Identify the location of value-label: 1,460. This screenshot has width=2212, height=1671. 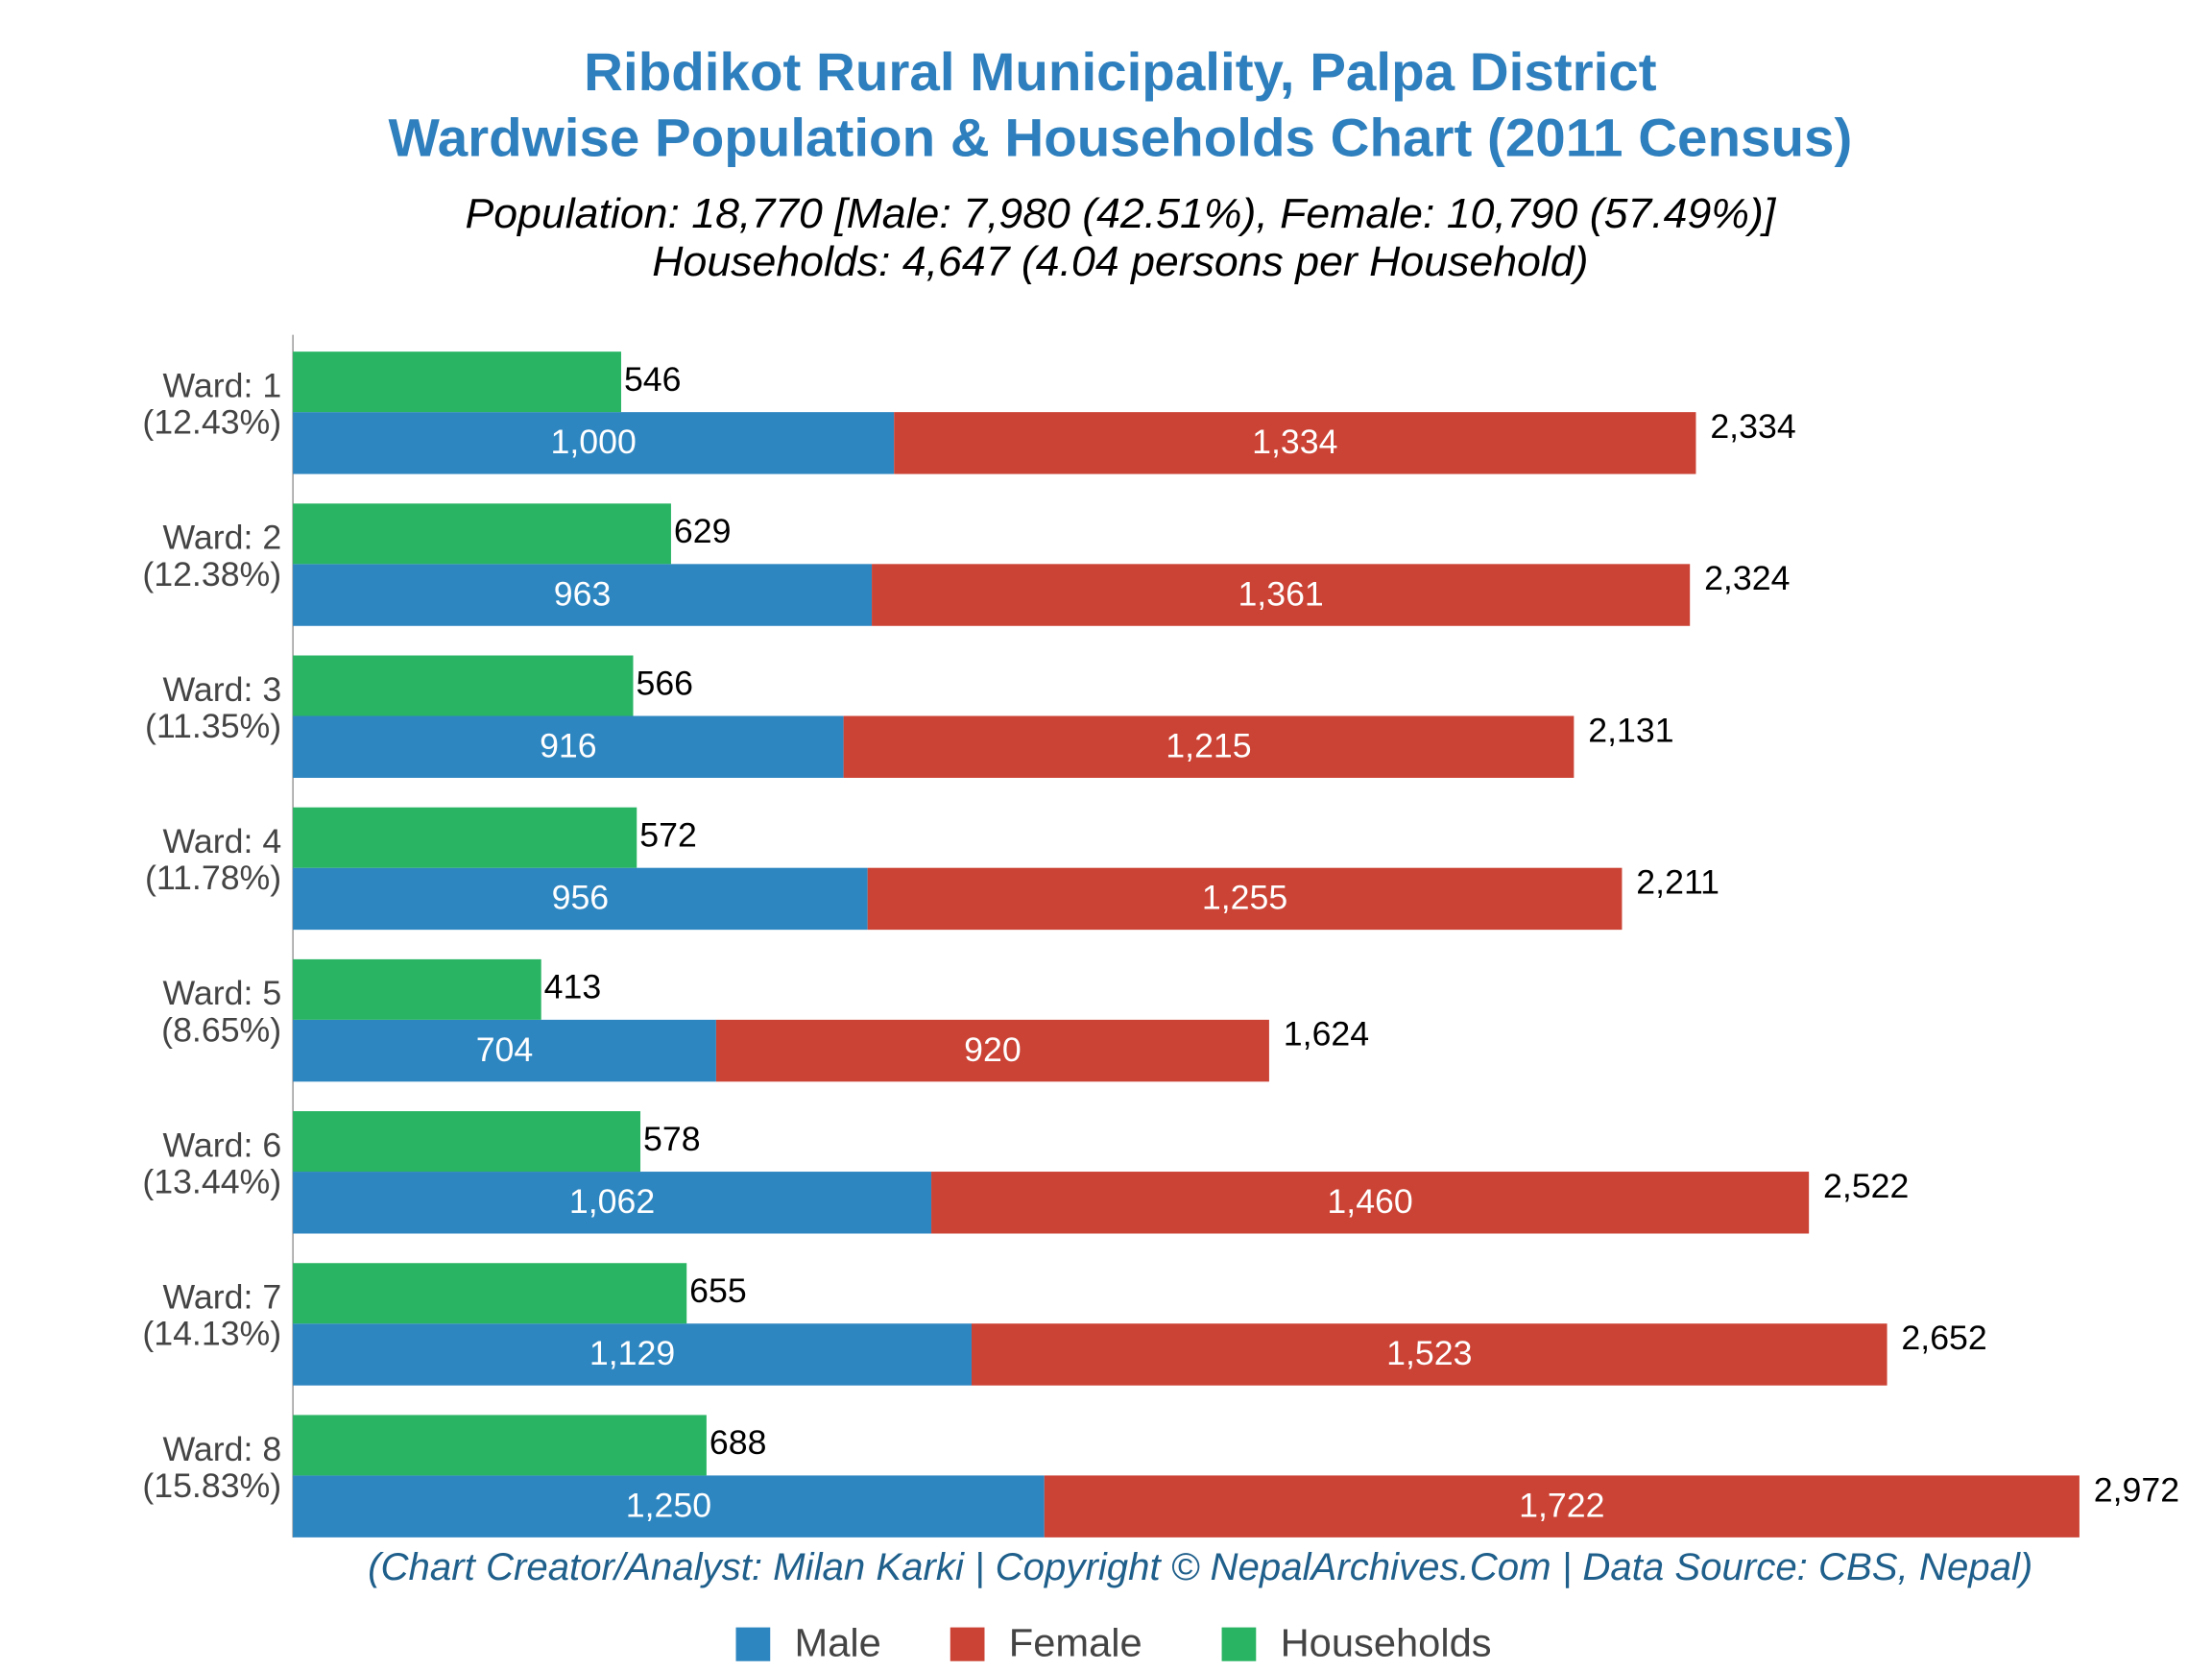
(1369, 1201).